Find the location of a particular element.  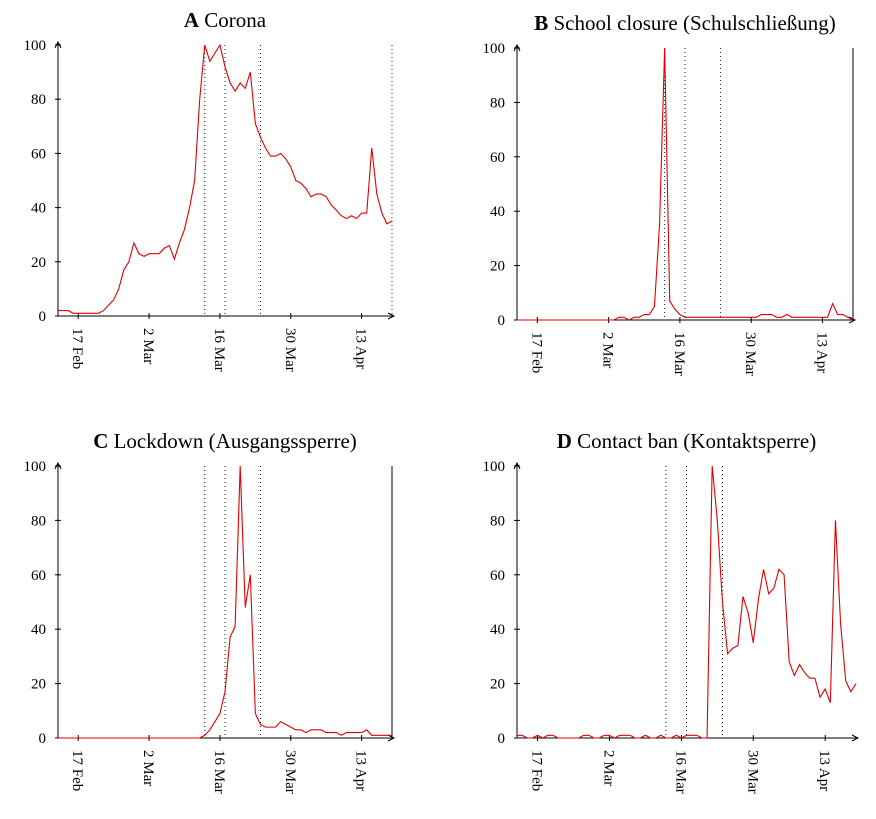

panel-letter: C is located at coordinates (100, 441).